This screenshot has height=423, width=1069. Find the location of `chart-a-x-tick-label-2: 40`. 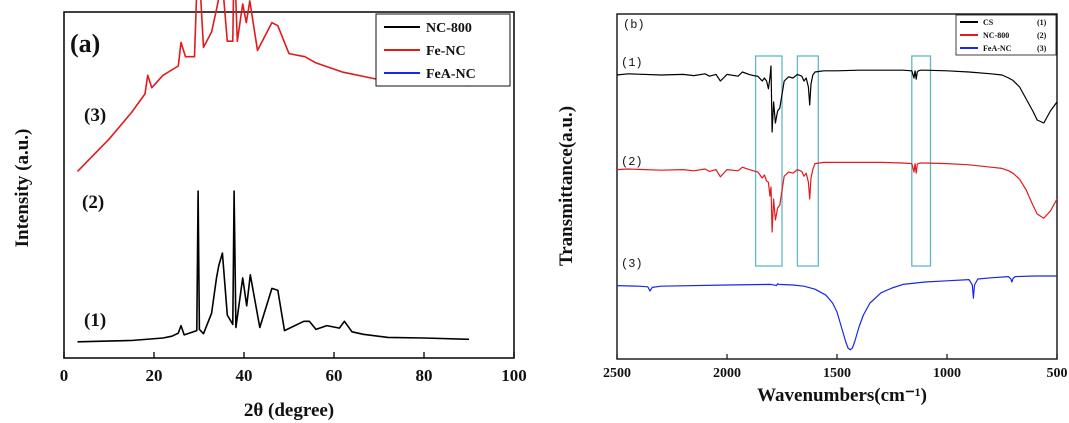

chart-a-x-tick-label-2: 40 is located at coordinates (244, 375).